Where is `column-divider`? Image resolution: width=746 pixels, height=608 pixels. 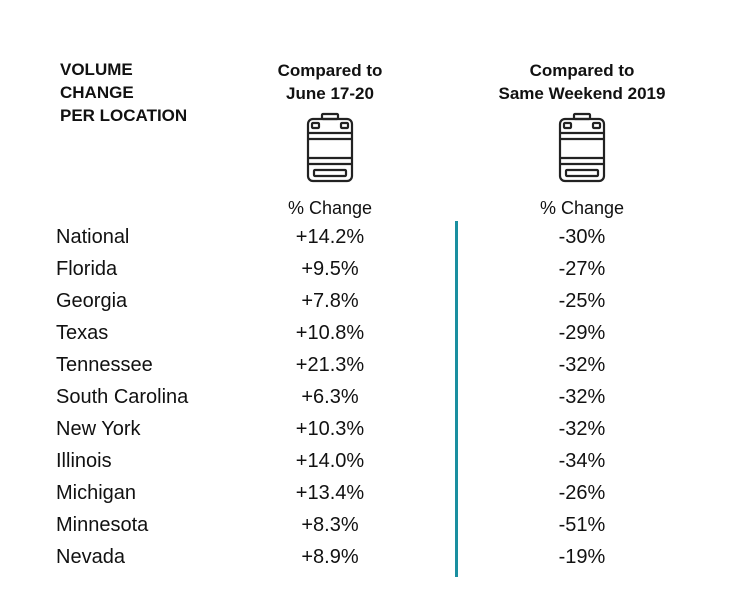 column-divider is located at coordinates (456, 399).